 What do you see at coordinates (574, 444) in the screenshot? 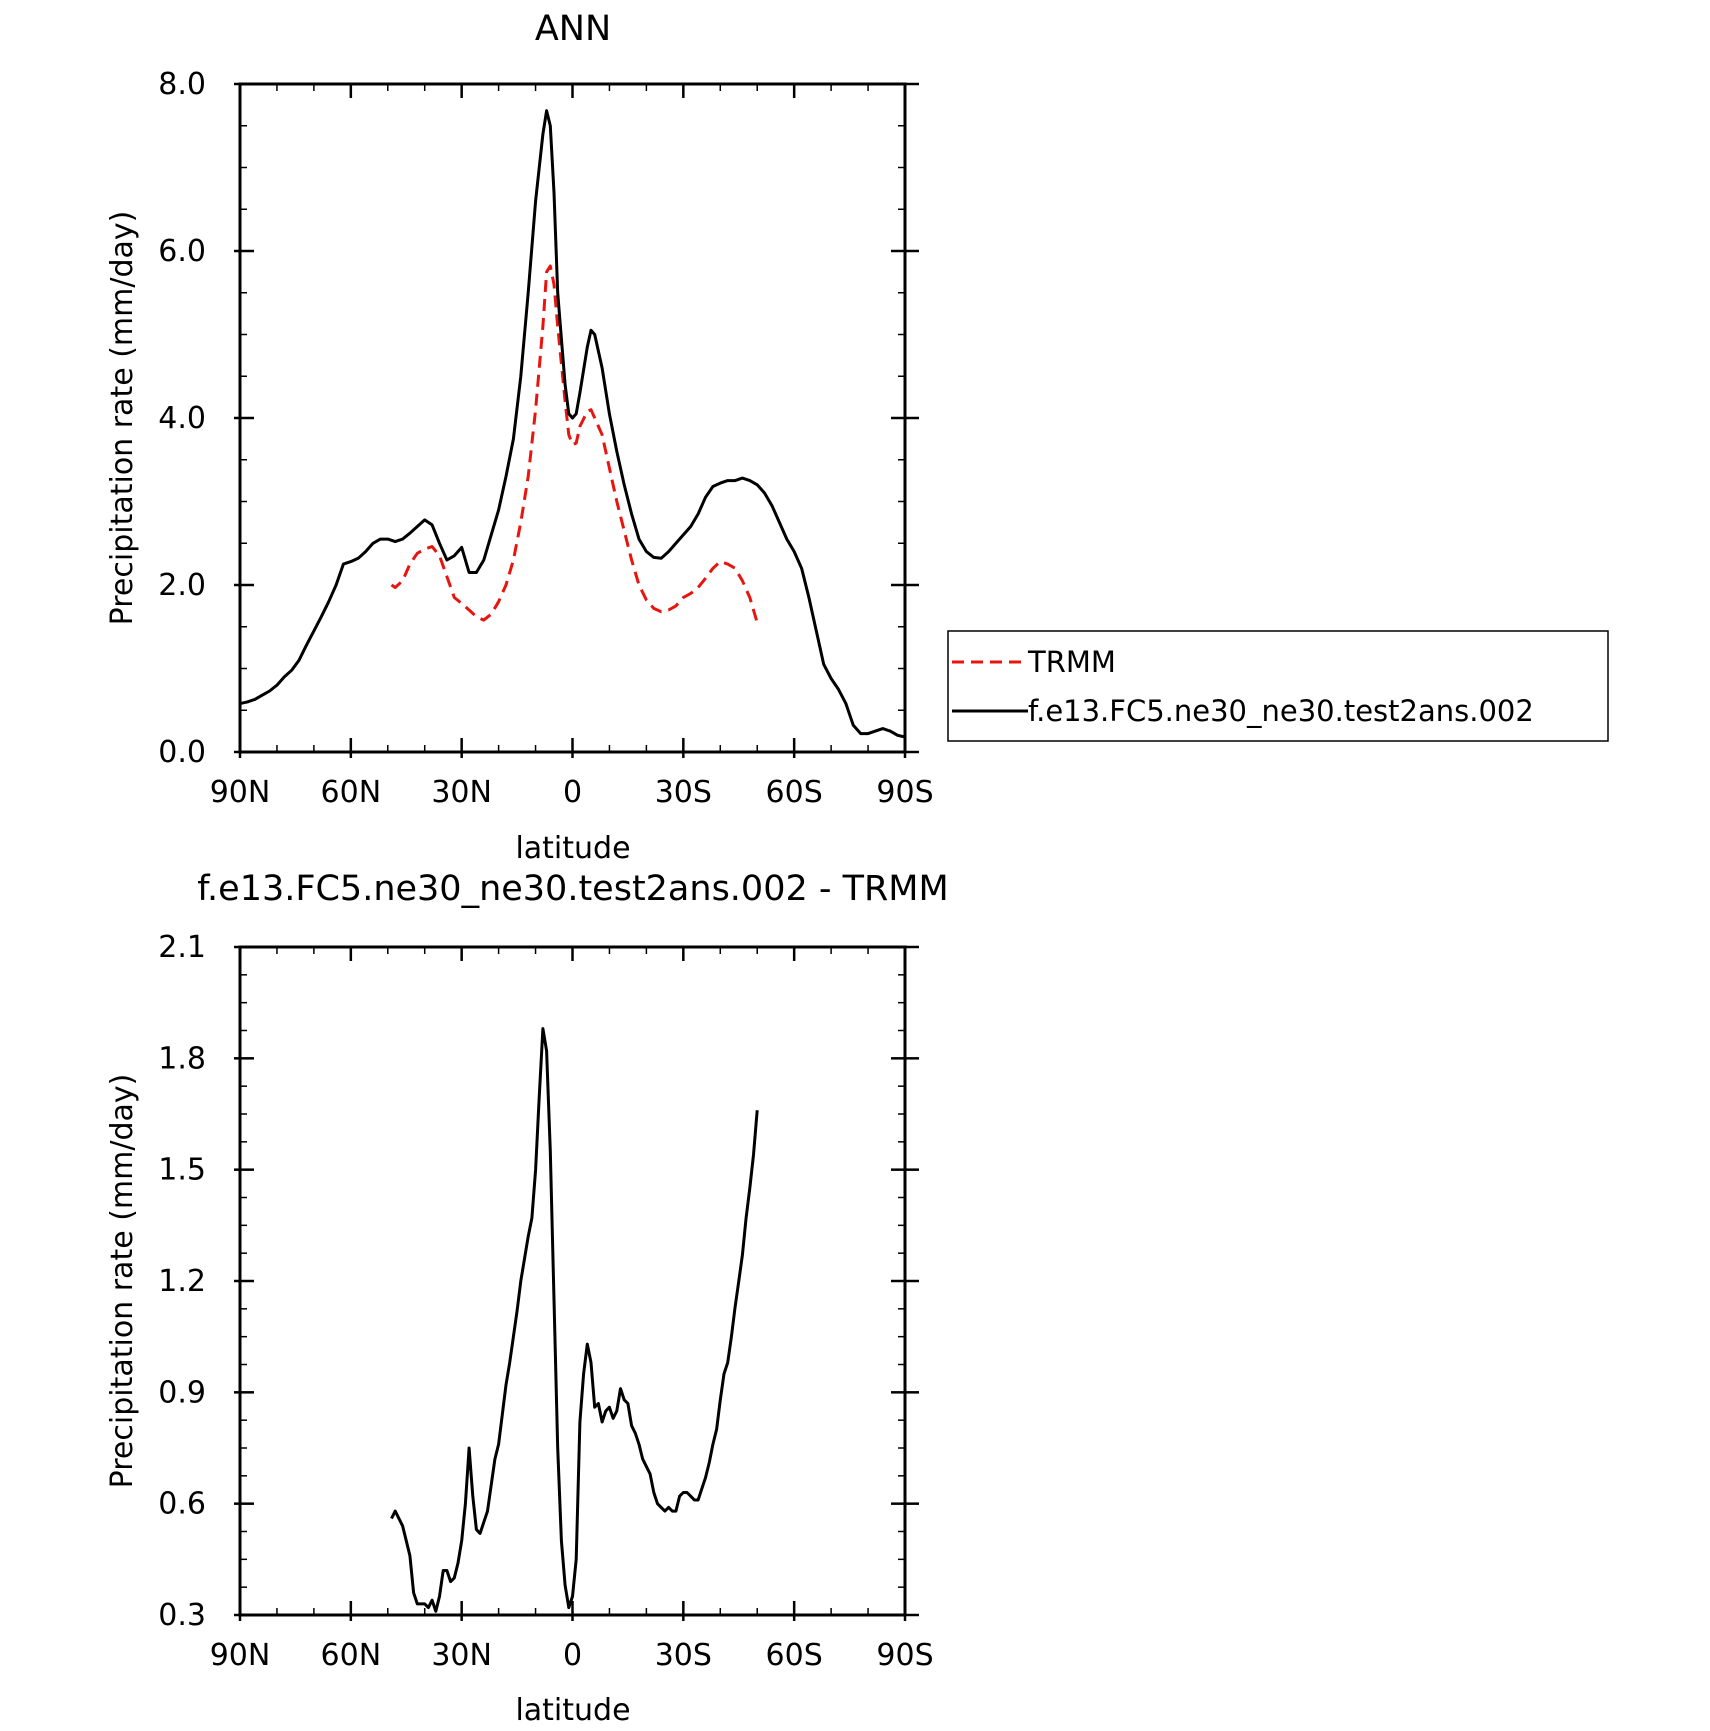
I see `series-line-trmm` at bounding box center [574, 444].